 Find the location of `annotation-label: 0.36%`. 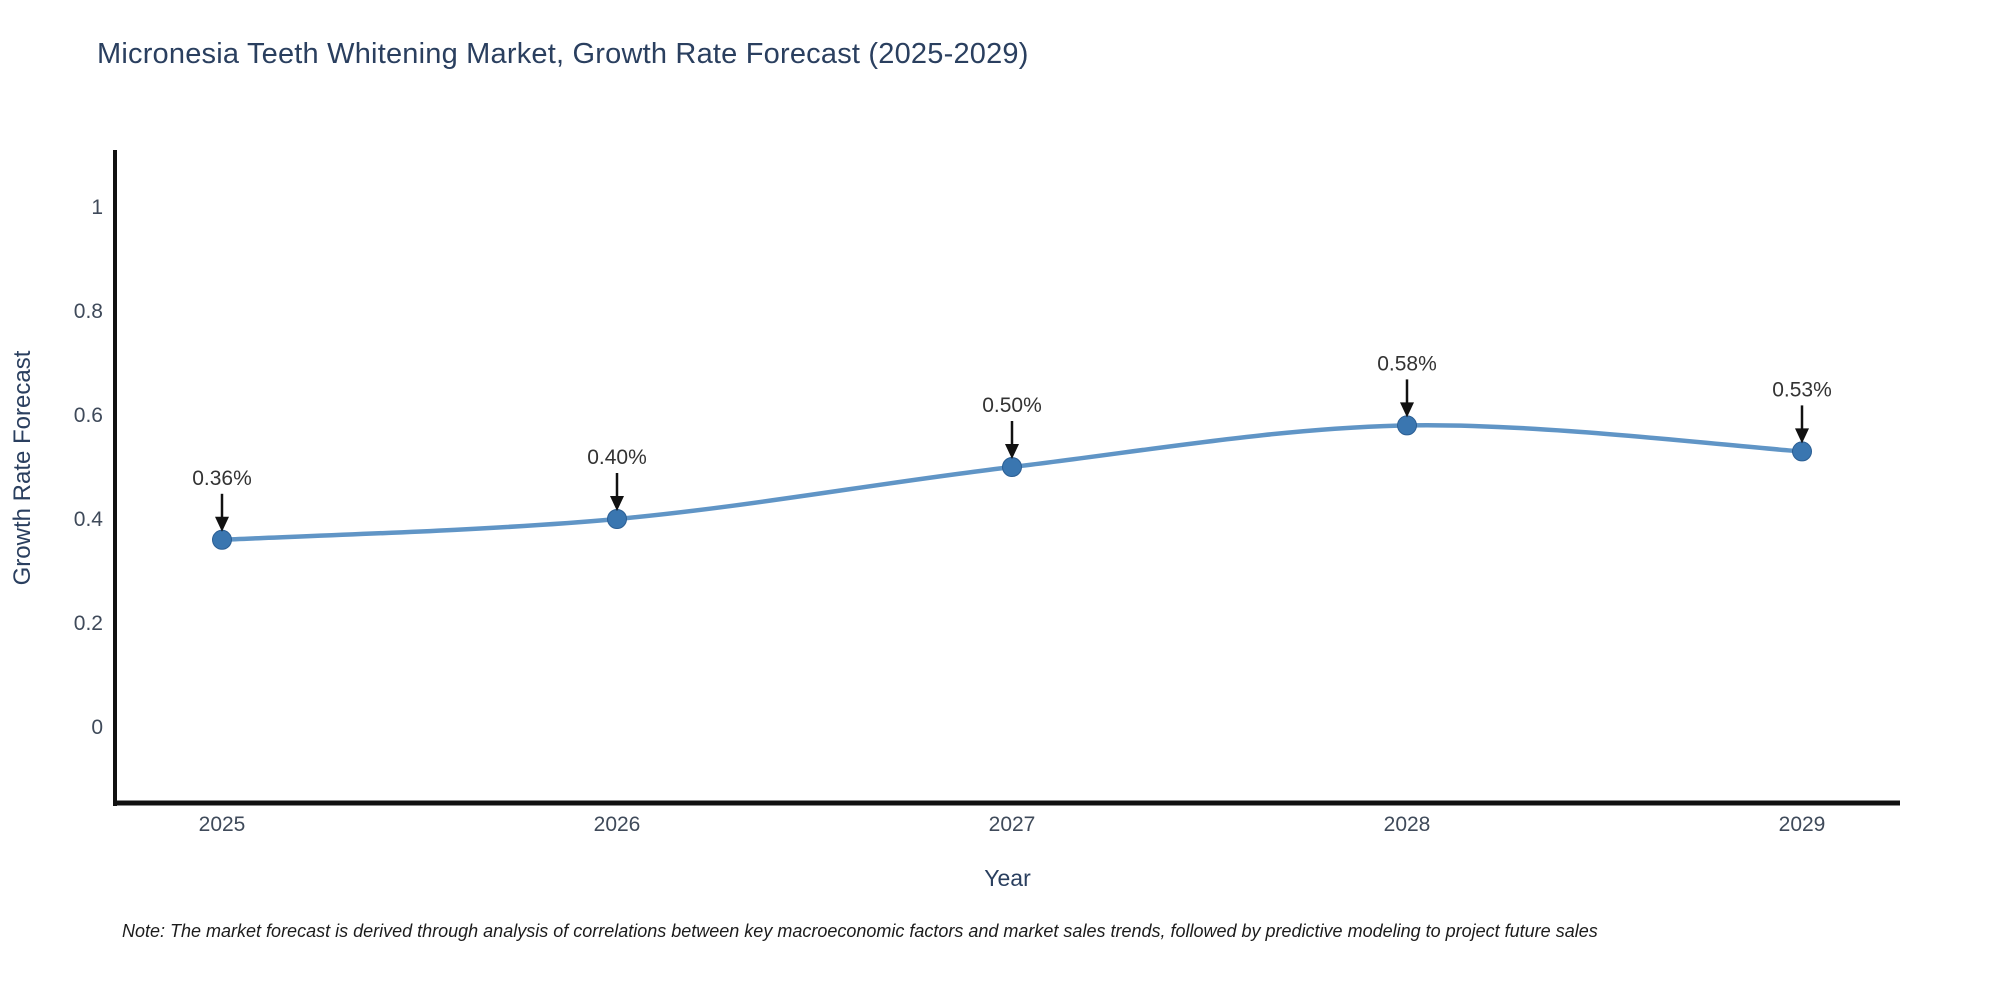

annotation-label: 0.36% is located at coordinates (222, 478).